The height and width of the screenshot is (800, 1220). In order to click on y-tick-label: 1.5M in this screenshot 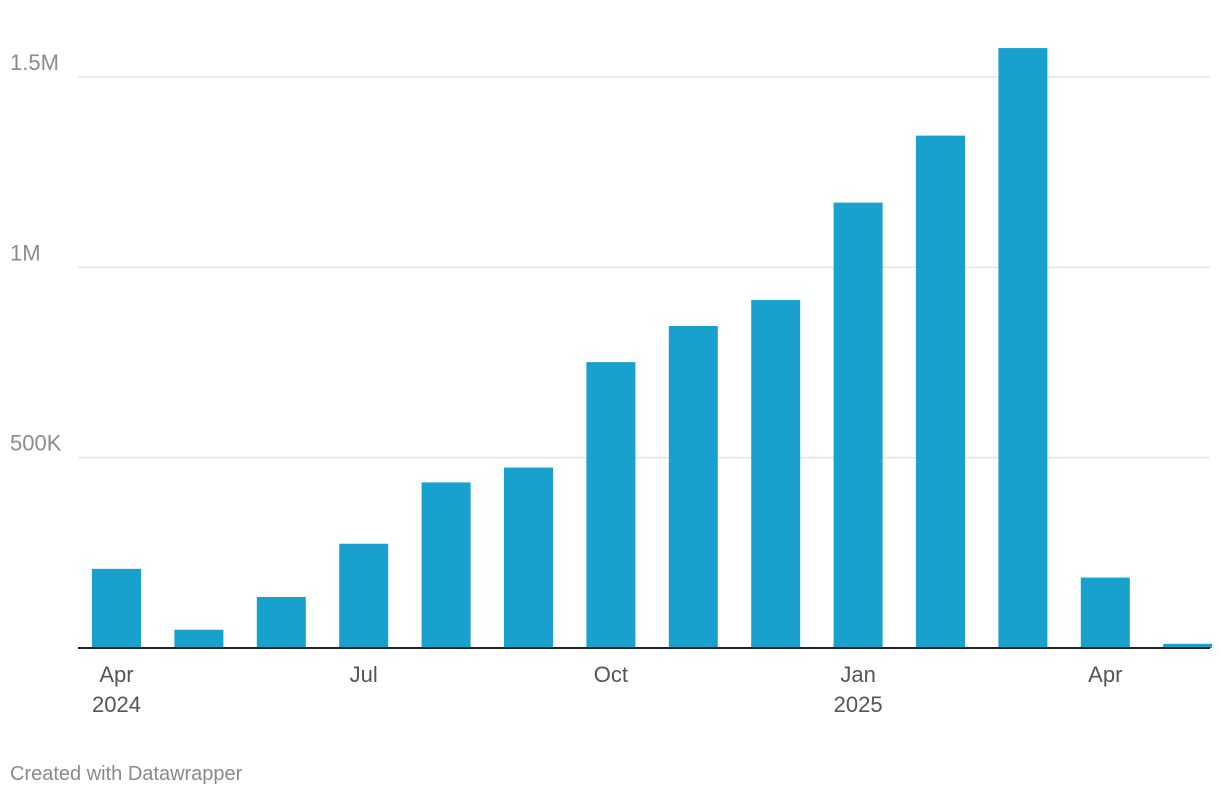, I will do `click(34, 62)`.